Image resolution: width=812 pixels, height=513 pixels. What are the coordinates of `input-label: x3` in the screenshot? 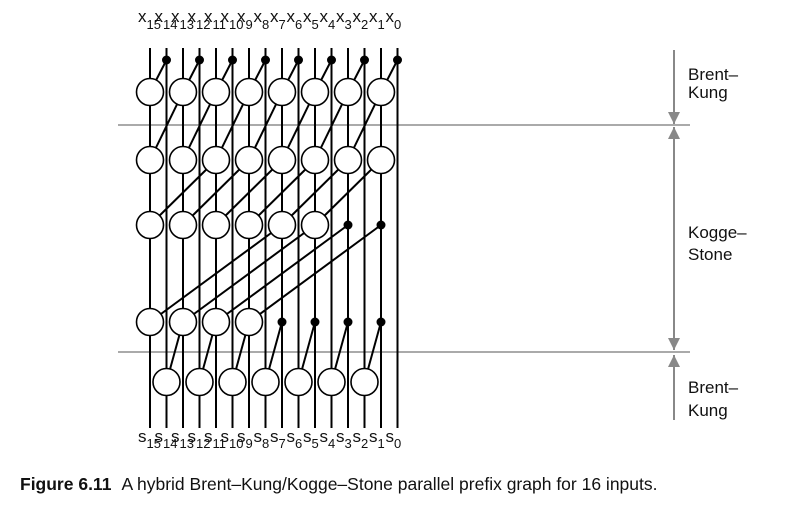 It's located at (344, 19).